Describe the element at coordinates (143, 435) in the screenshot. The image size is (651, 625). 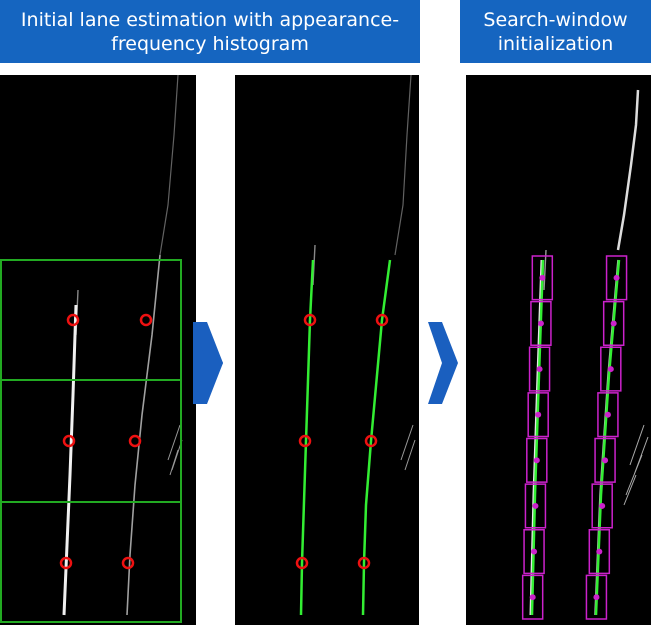
I see `right-lane-marking` at that location.